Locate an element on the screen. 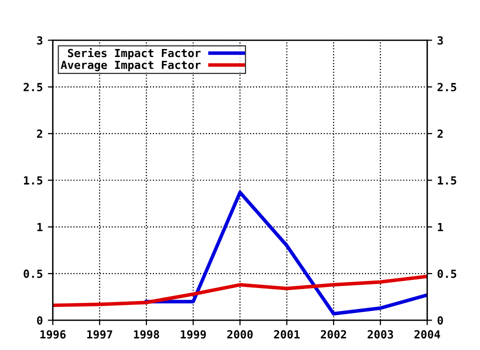 Image resolution: width=480 pixels, height=350 pixels. y2-tick-label: 3 is located at coordinates (440, 40).